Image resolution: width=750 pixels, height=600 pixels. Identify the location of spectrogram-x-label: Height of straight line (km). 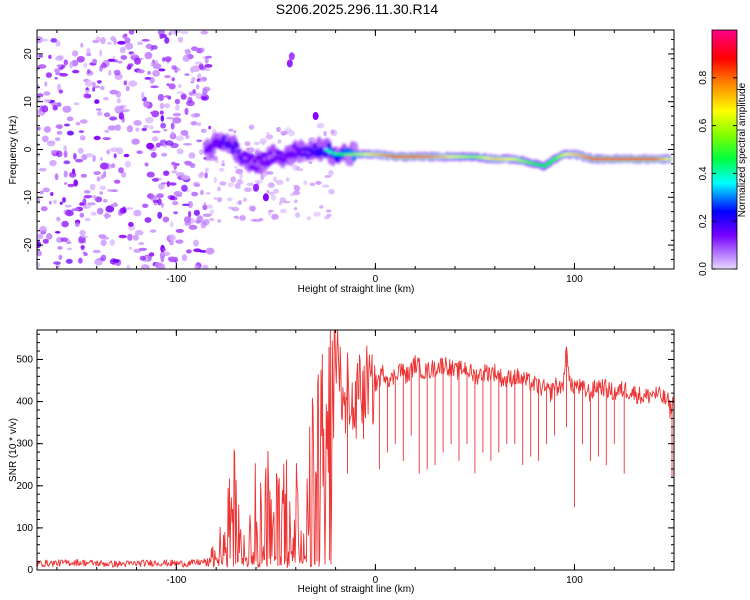
(356, 289).